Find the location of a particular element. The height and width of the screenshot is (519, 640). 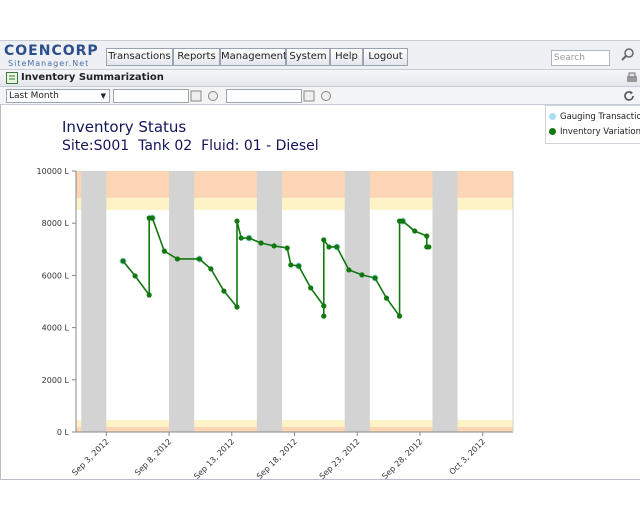

search-input: Search is located at coordinates (580, 58).